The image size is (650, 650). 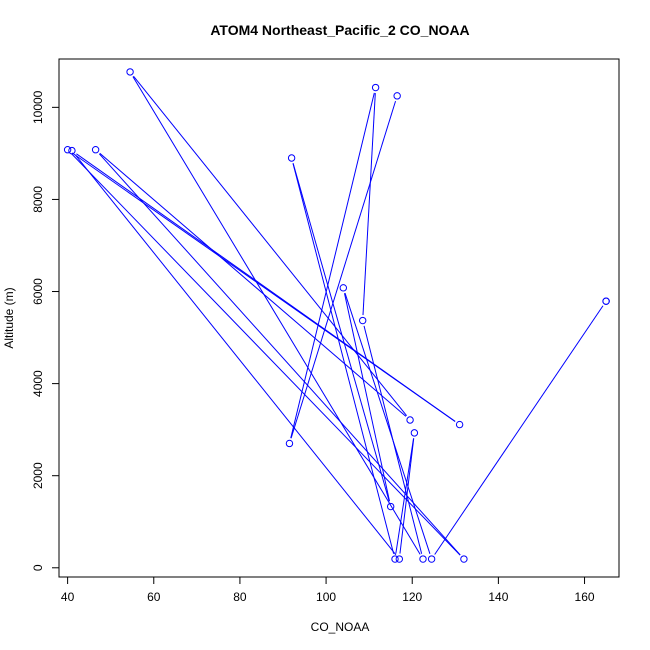 What do you see at coordinates (412, 597) in the screenshot?
I see `x-tick-label: 120` at bounding box center [412, 597].